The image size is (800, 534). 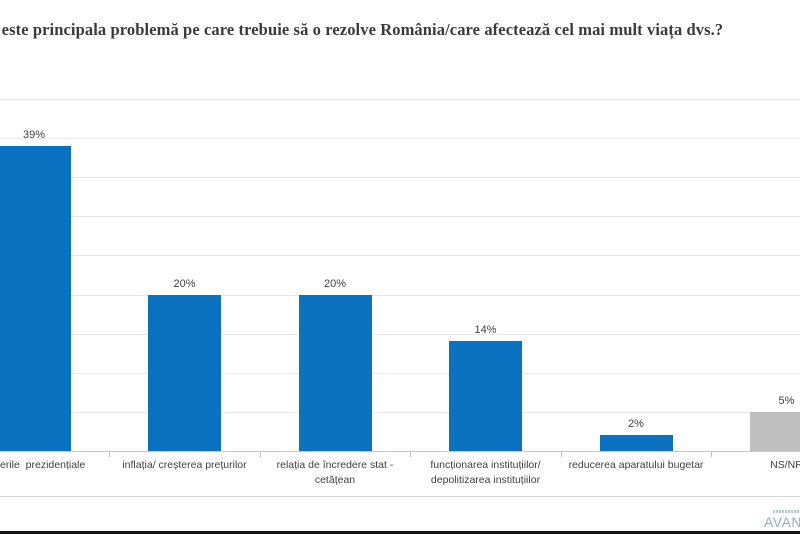 I want to click on footer-divider, so click(x=400, y=496).